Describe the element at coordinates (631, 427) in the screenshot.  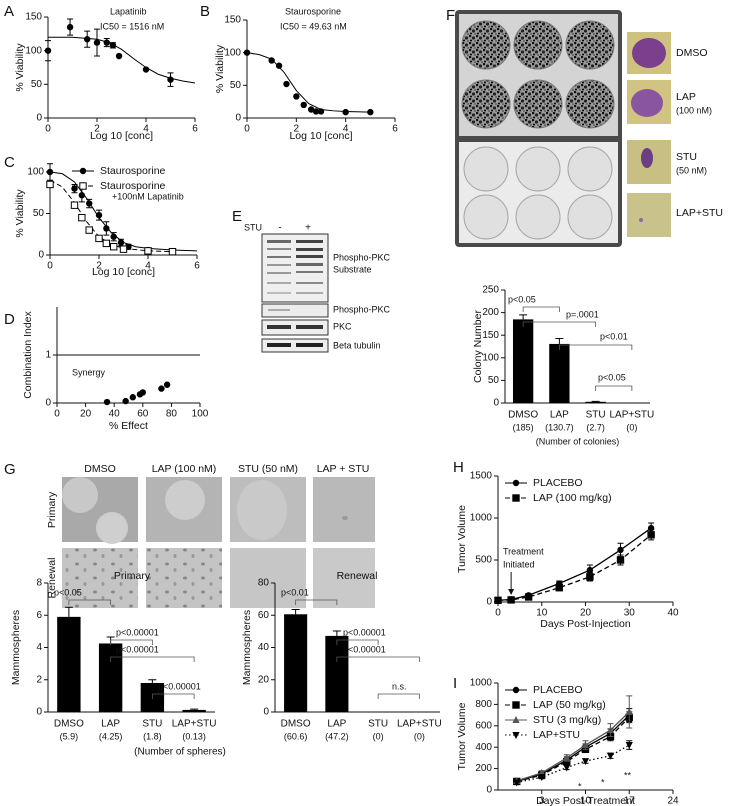
I see `value-label: (0)` at that location.